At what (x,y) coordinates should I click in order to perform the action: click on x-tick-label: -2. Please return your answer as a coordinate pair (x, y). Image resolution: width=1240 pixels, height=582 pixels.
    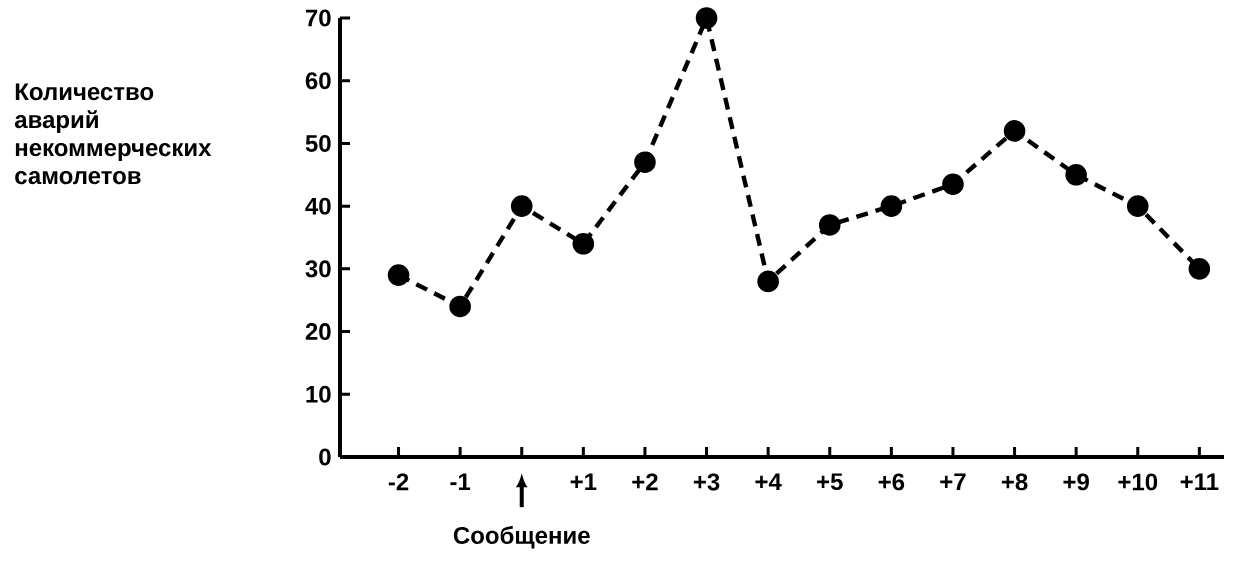
    Looking at the image, I should click on (398, 482).